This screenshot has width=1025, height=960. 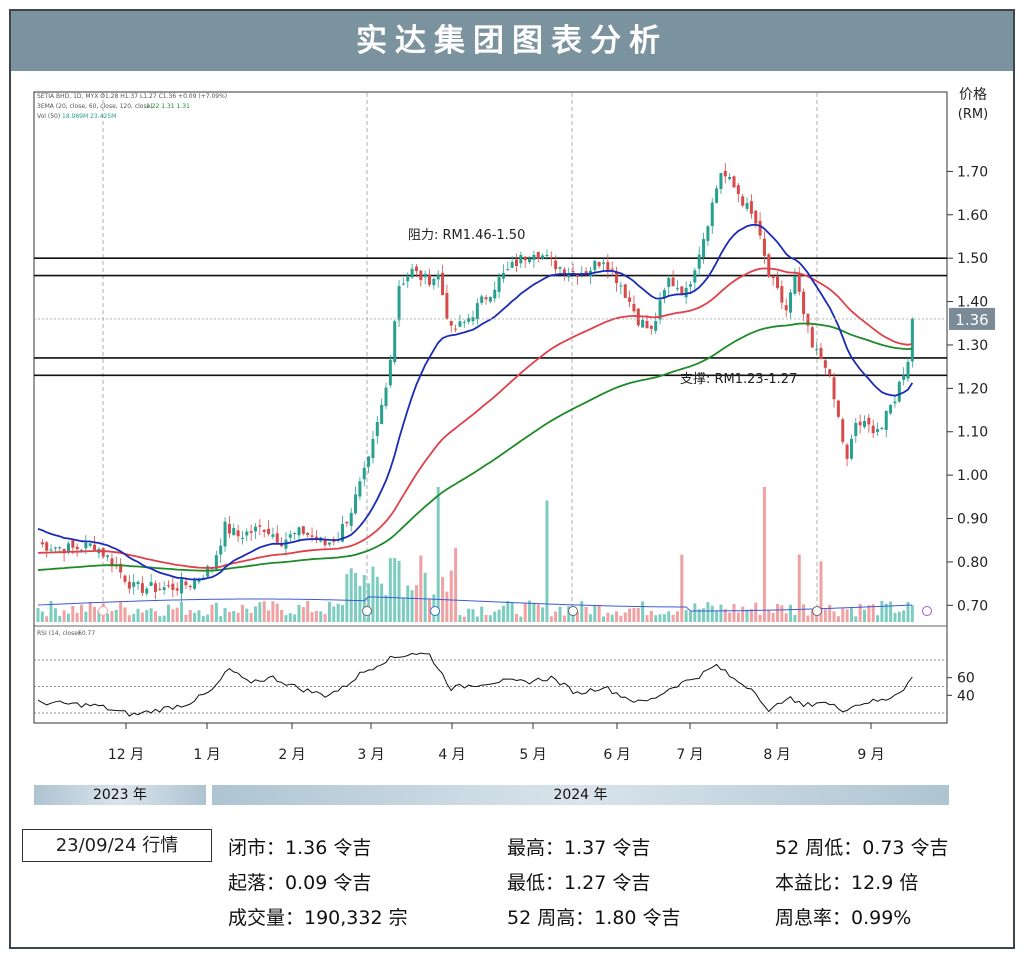 What do you see at coordinates (86, 633) in the screenshot?
I see `rsi-legend-value: 60.77` at bounding box center [86, 633].